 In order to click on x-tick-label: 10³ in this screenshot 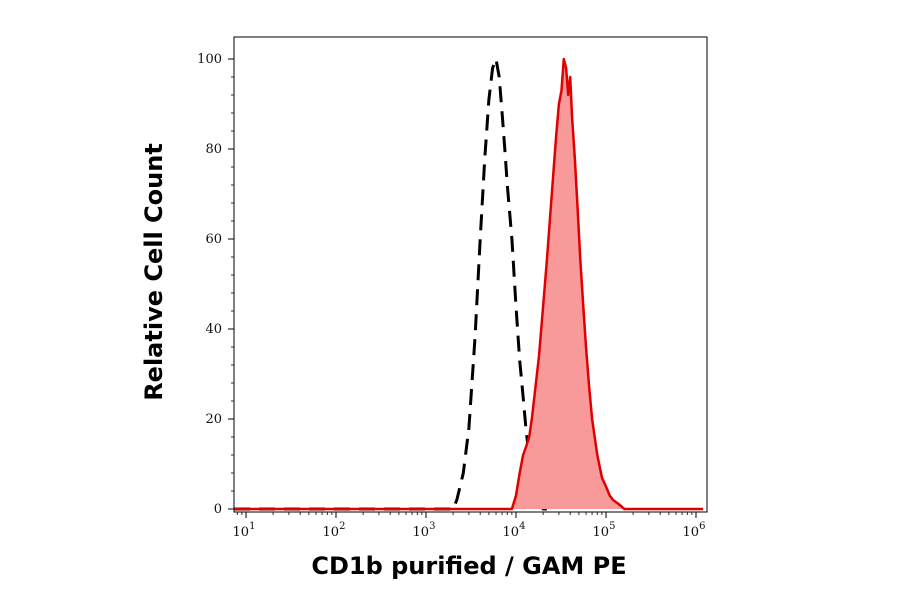, I will do `click(424, 530)`.